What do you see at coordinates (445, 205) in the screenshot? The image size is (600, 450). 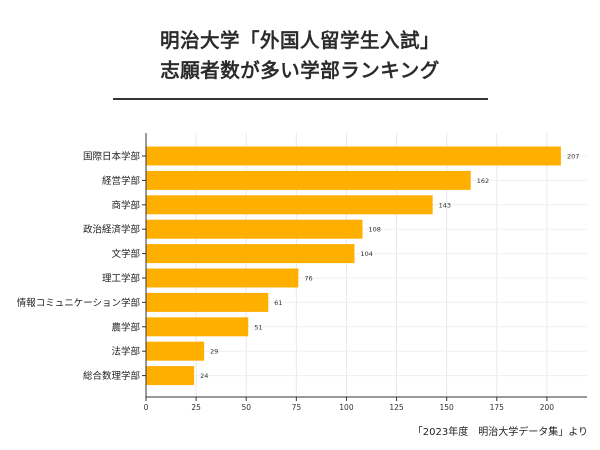 I see `data-label: 143` at bounding box center [445, 205].